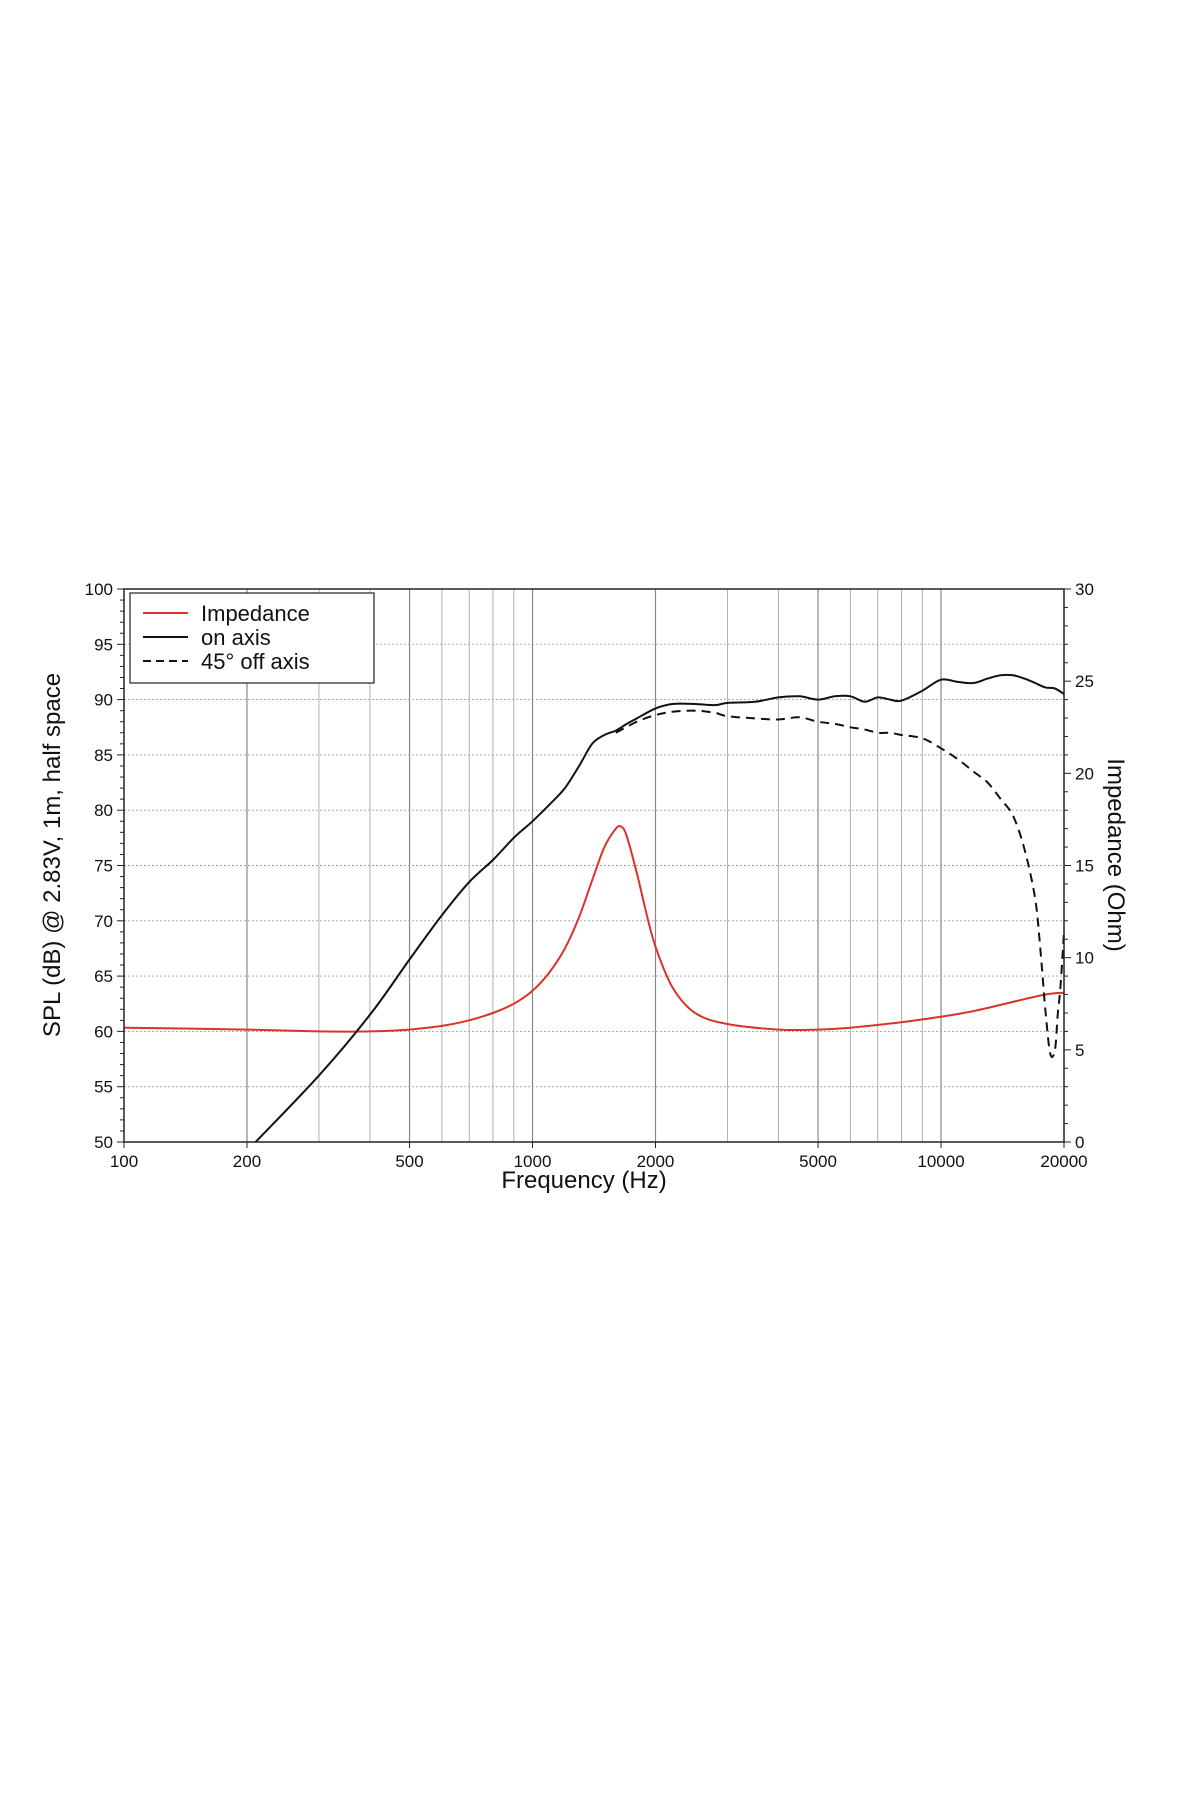 Image resolution: width=1200 pixels, height=1800 pixels. I want to click on right-tick-label: 30, so click(1084, 589).